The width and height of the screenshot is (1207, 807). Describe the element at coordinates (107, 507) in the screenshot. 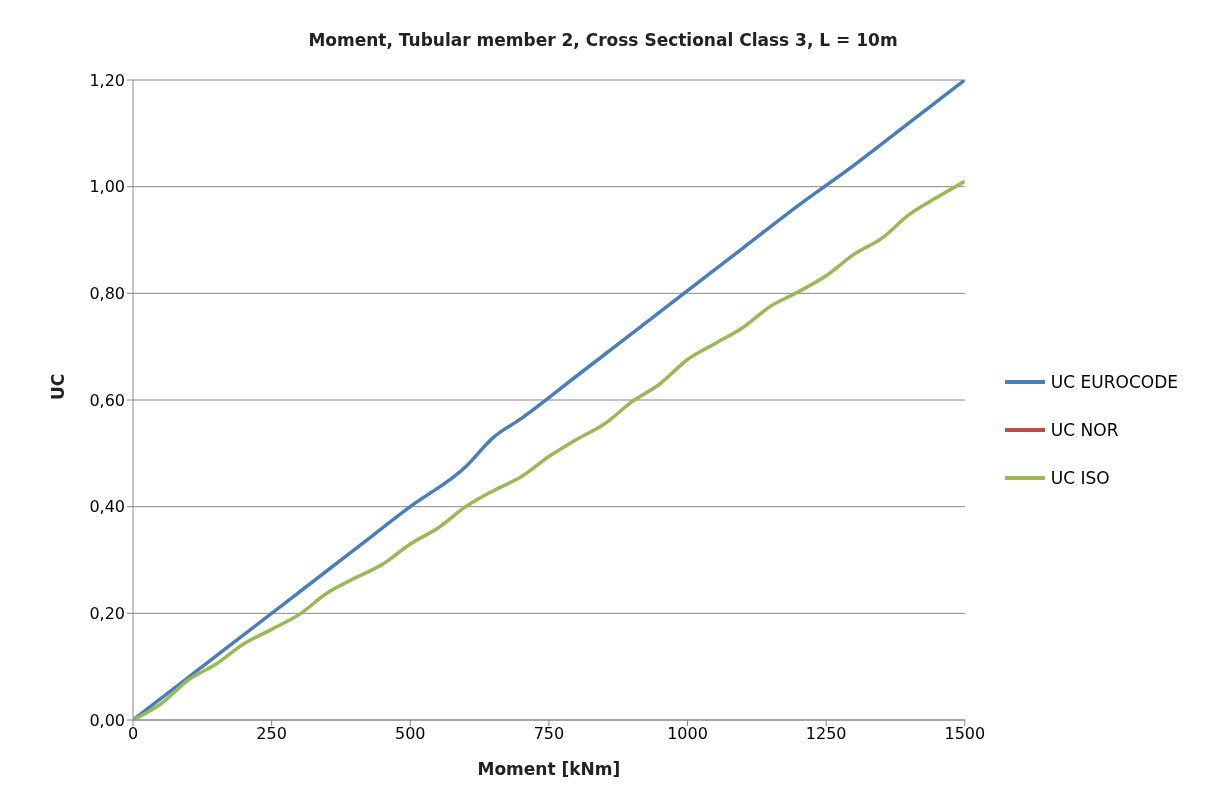

I see `y-tick-label: 0,40` at that location.